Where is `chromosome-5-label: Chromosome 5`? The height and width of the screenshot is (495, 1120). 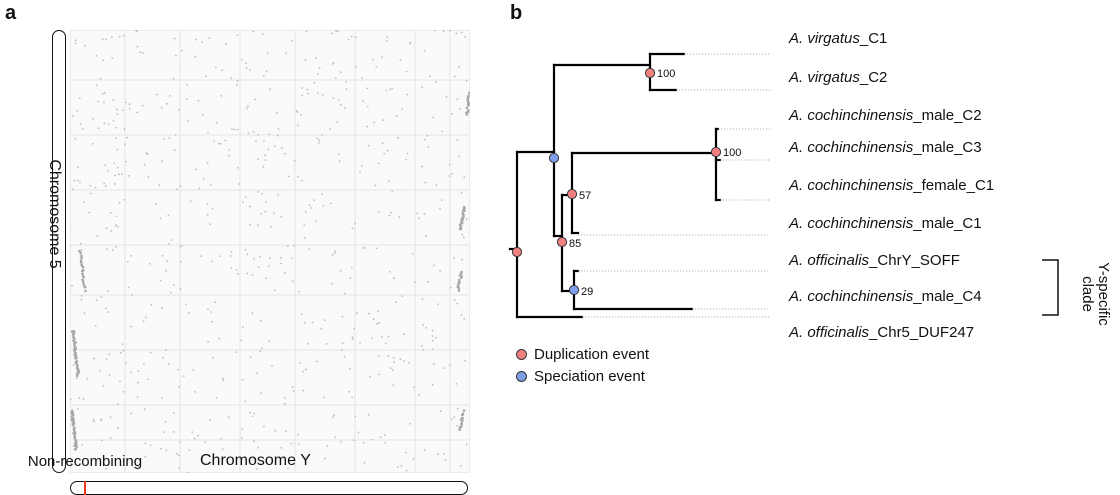 chromosome-5-label: Chromosome 5 is located at coordinates (54, 214).